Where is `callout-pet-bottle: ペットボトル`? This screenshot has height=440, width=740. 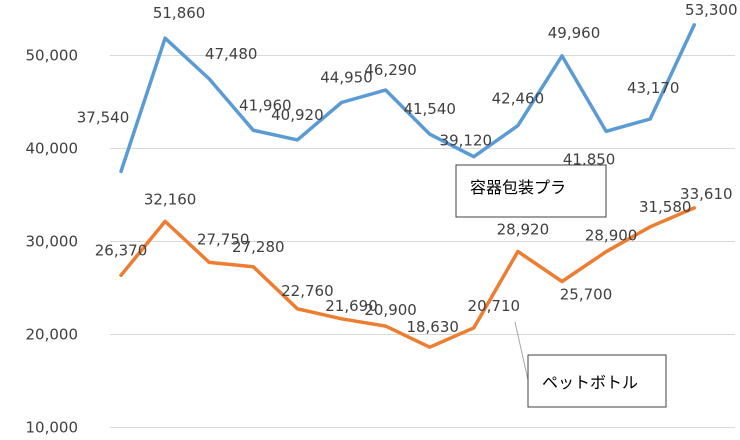 callout-pet-bottle: ペットボトル is located at coordinates (597, 381).